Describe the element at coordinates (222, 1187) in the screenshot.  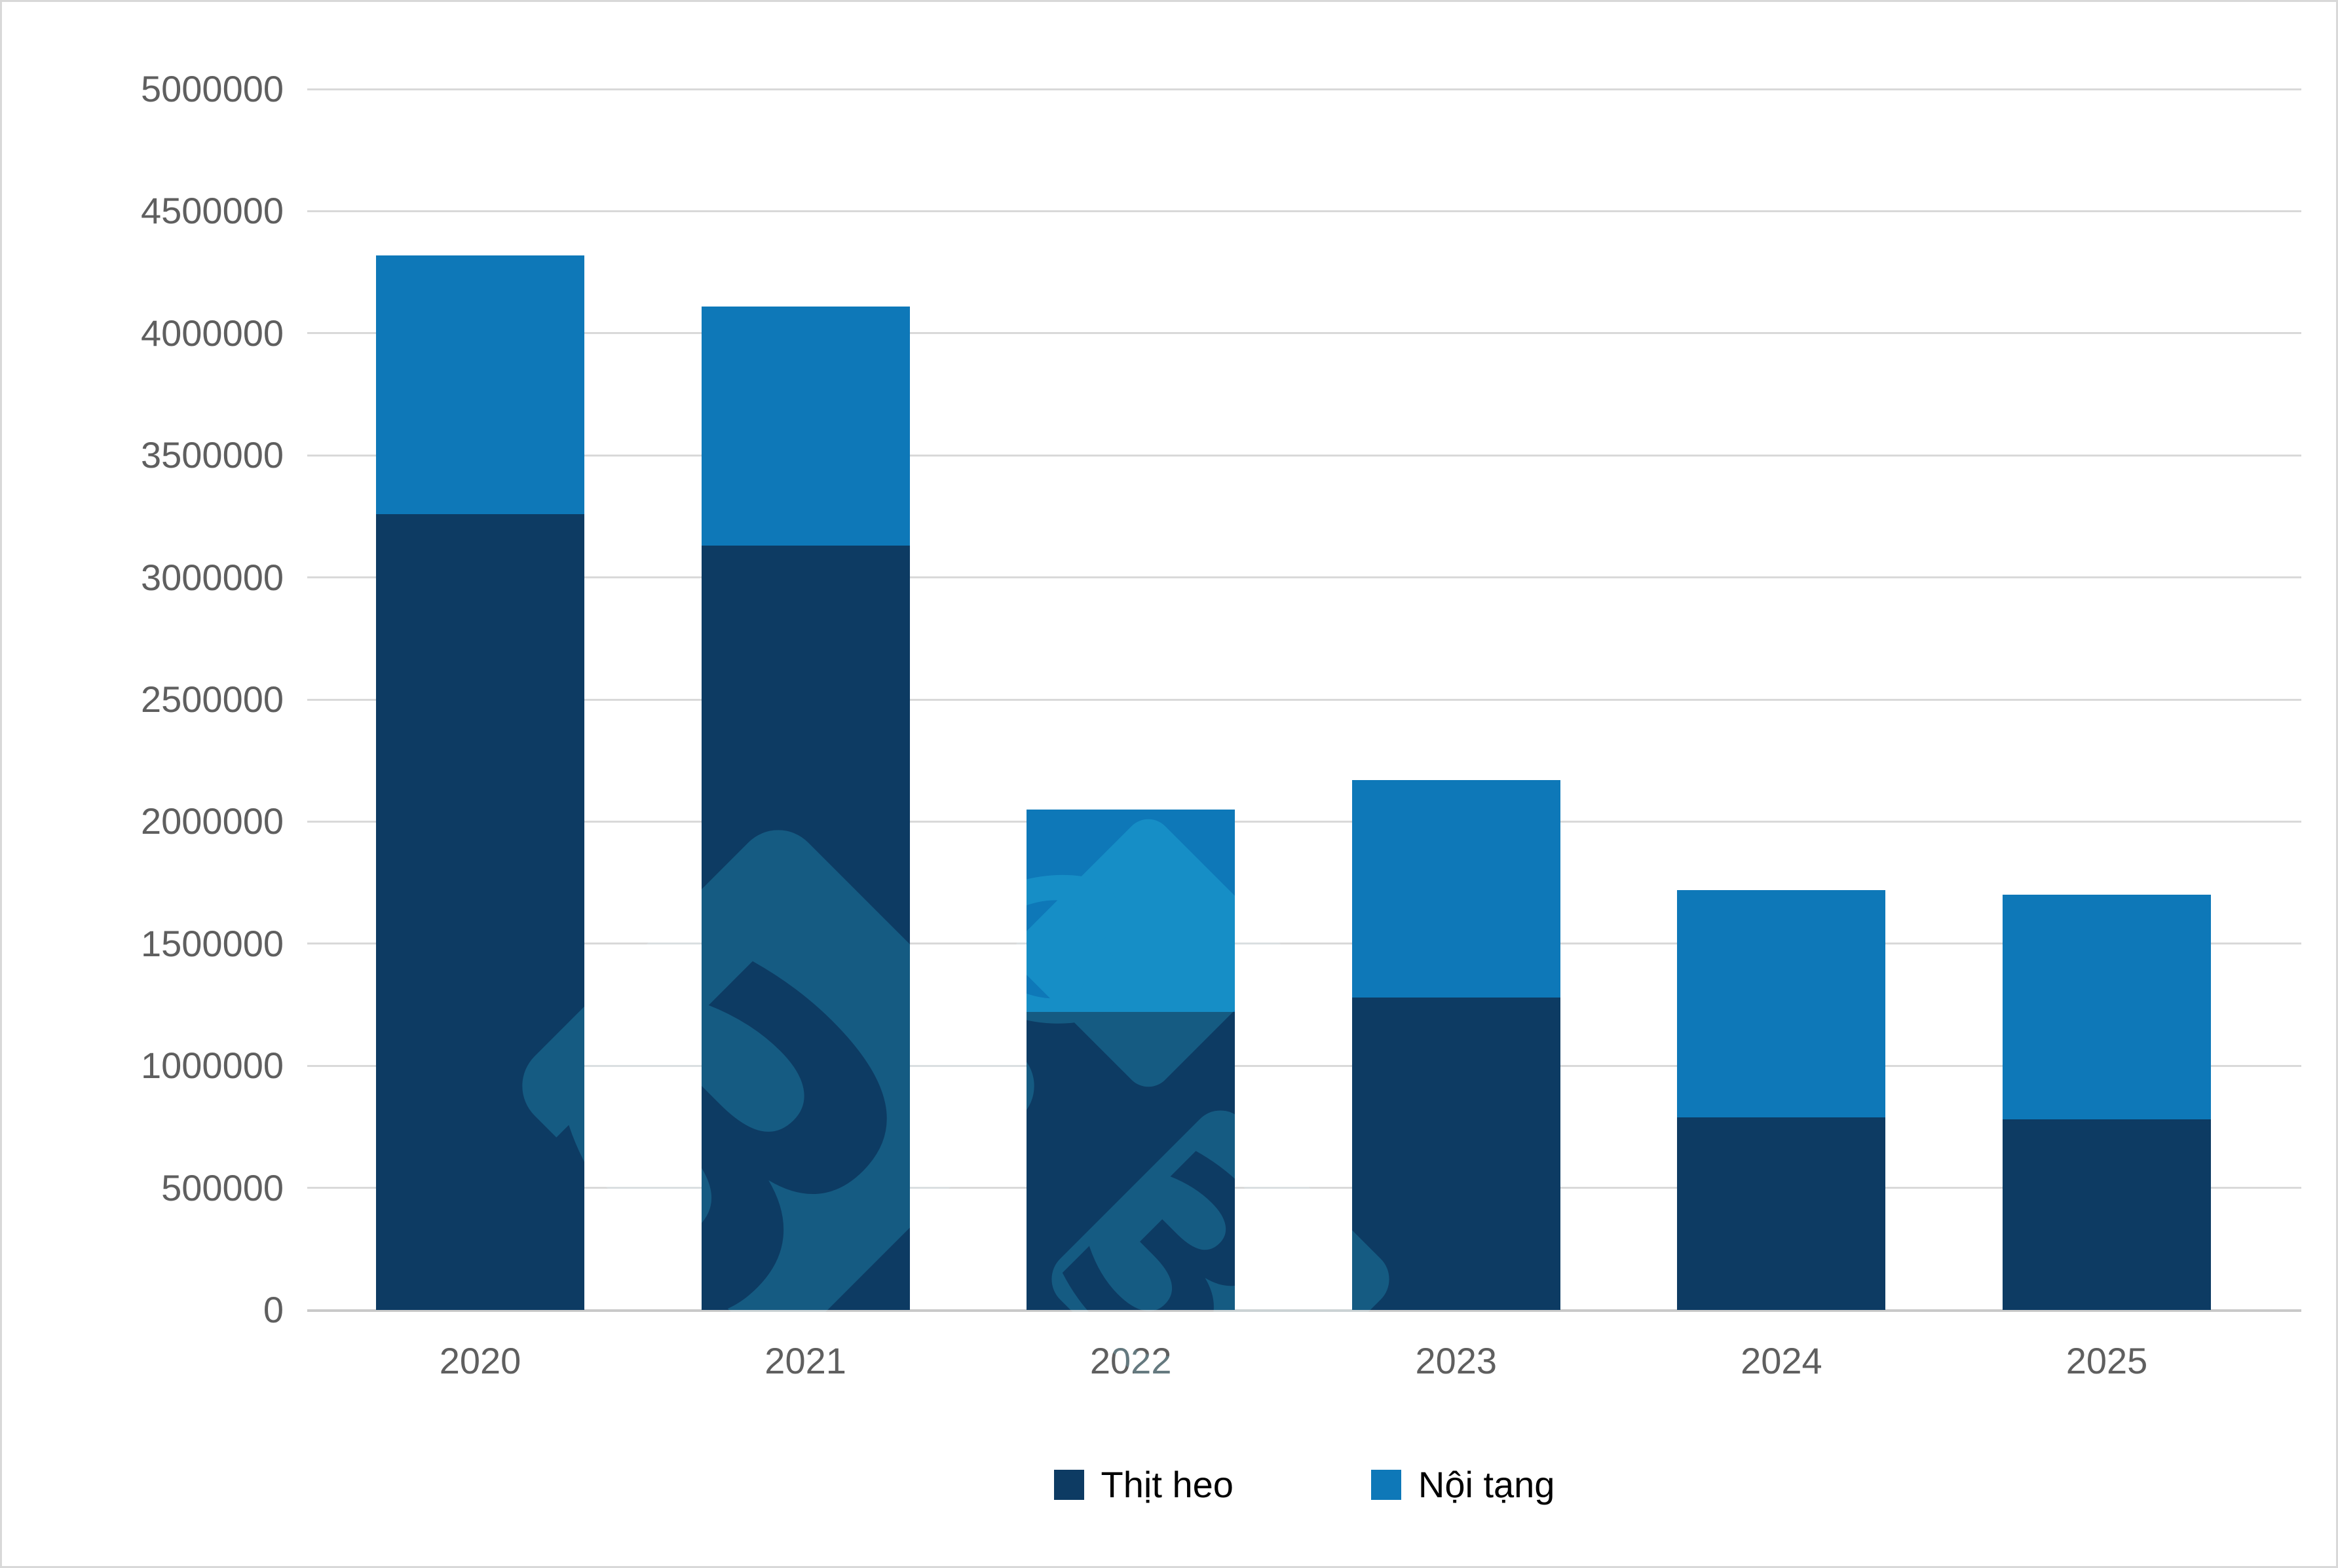
I see `y-tick-label: 500000` at that location.